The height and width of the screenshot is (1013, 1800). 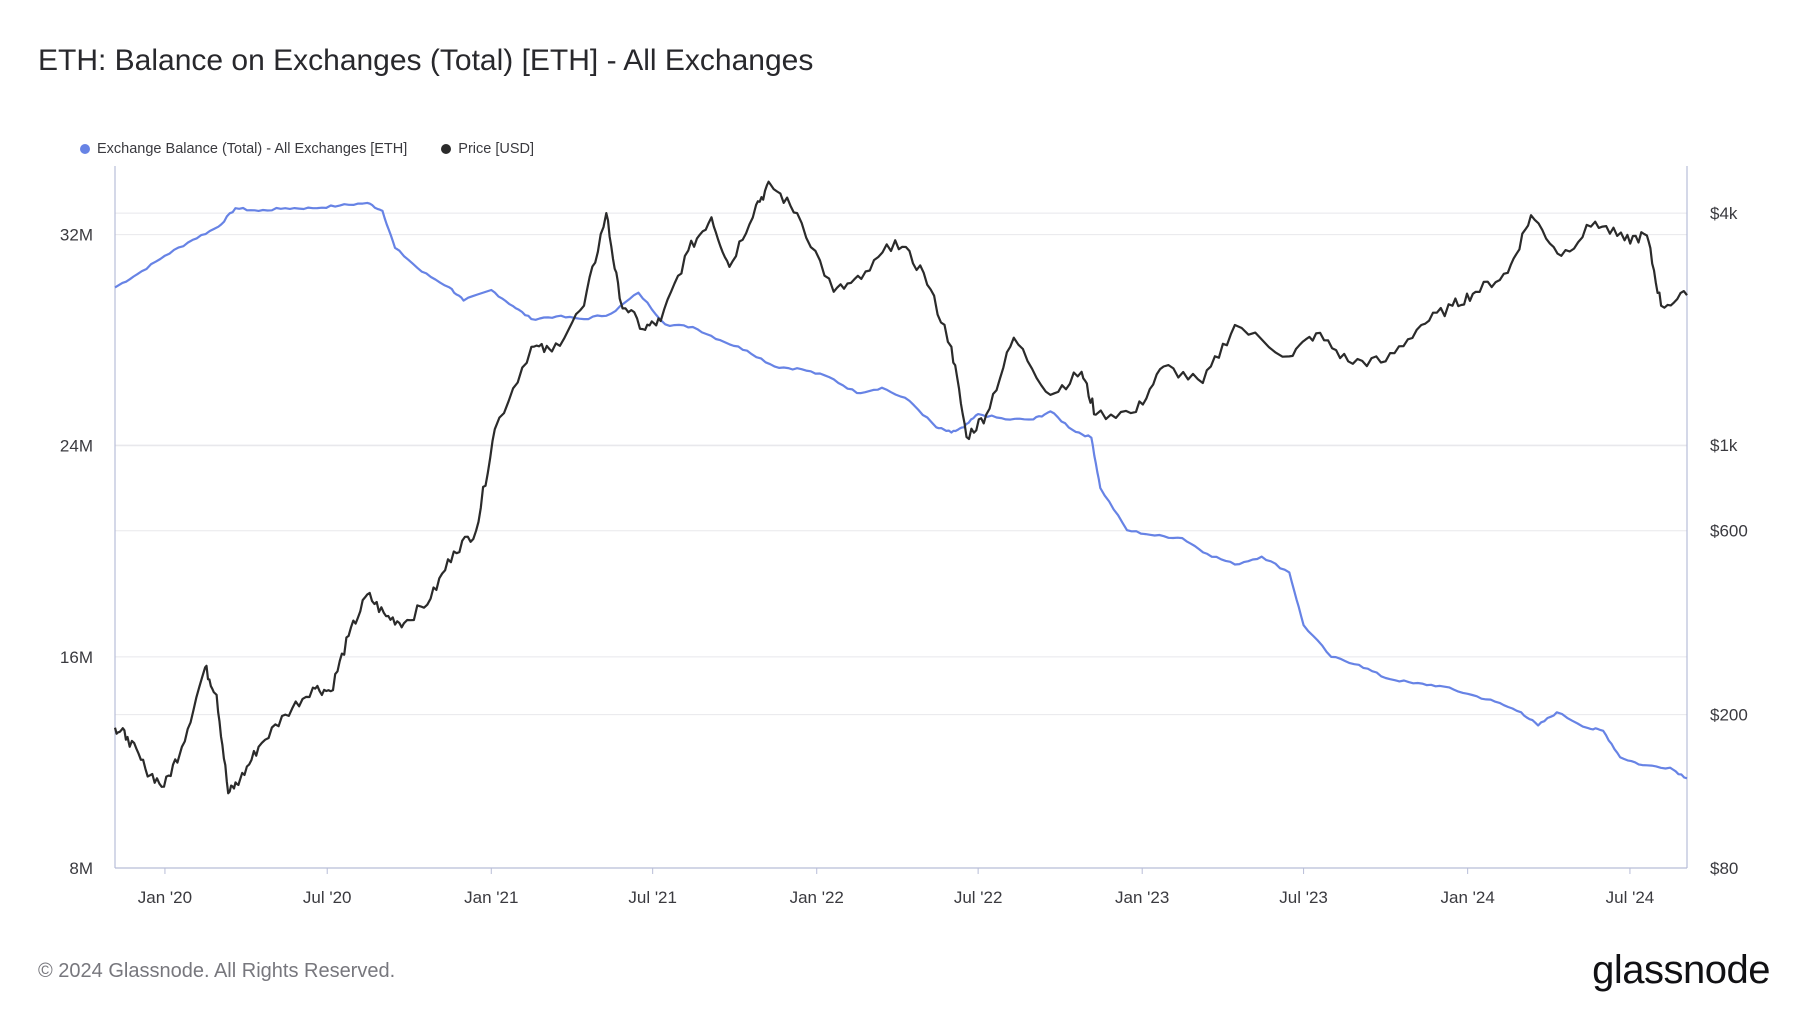 What do you see at coordinates (76, 446) in the screenshot?
I see `left-tick-label-2: 24M` at bounding box center [76, 446].